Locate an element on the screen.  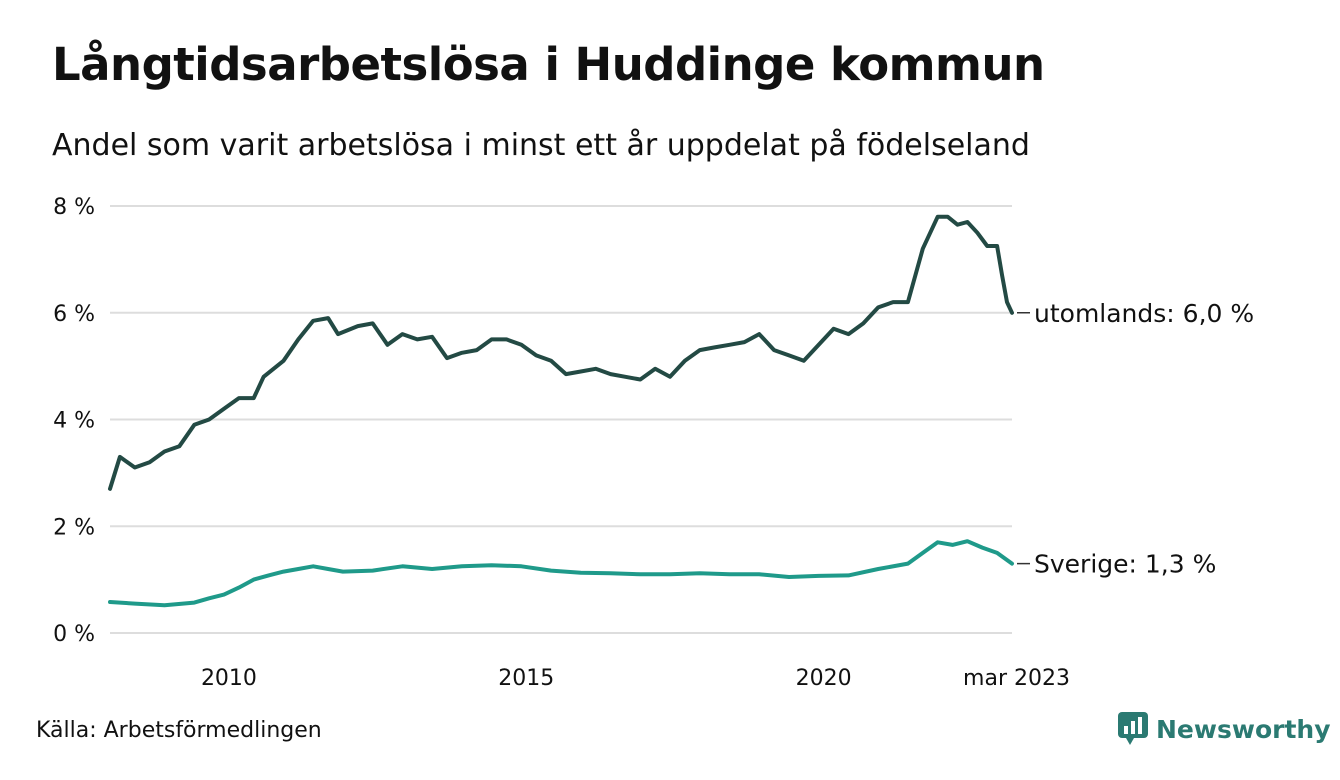
bar-chart-icon is located at coordinates (1133, 728).